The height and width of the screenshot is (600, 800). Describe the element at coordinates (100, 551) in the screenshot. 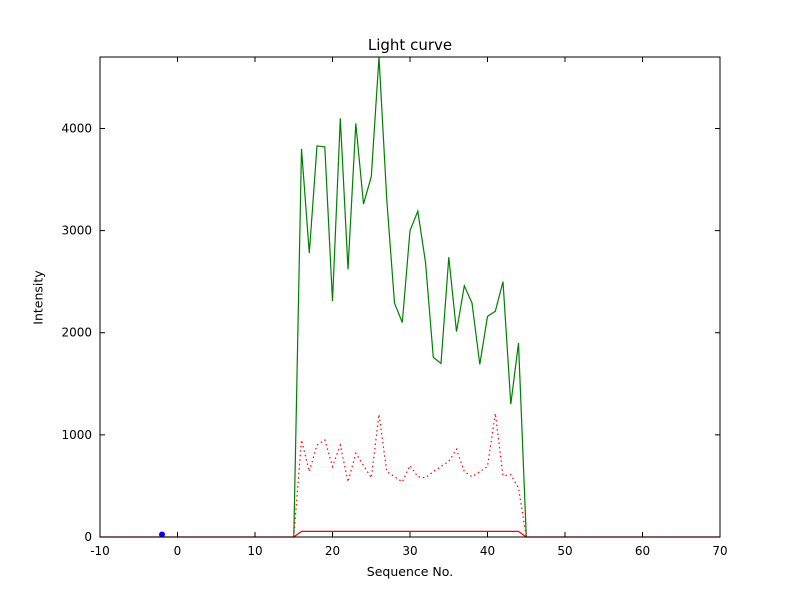

I see `x-tick-label: -10` at that location.